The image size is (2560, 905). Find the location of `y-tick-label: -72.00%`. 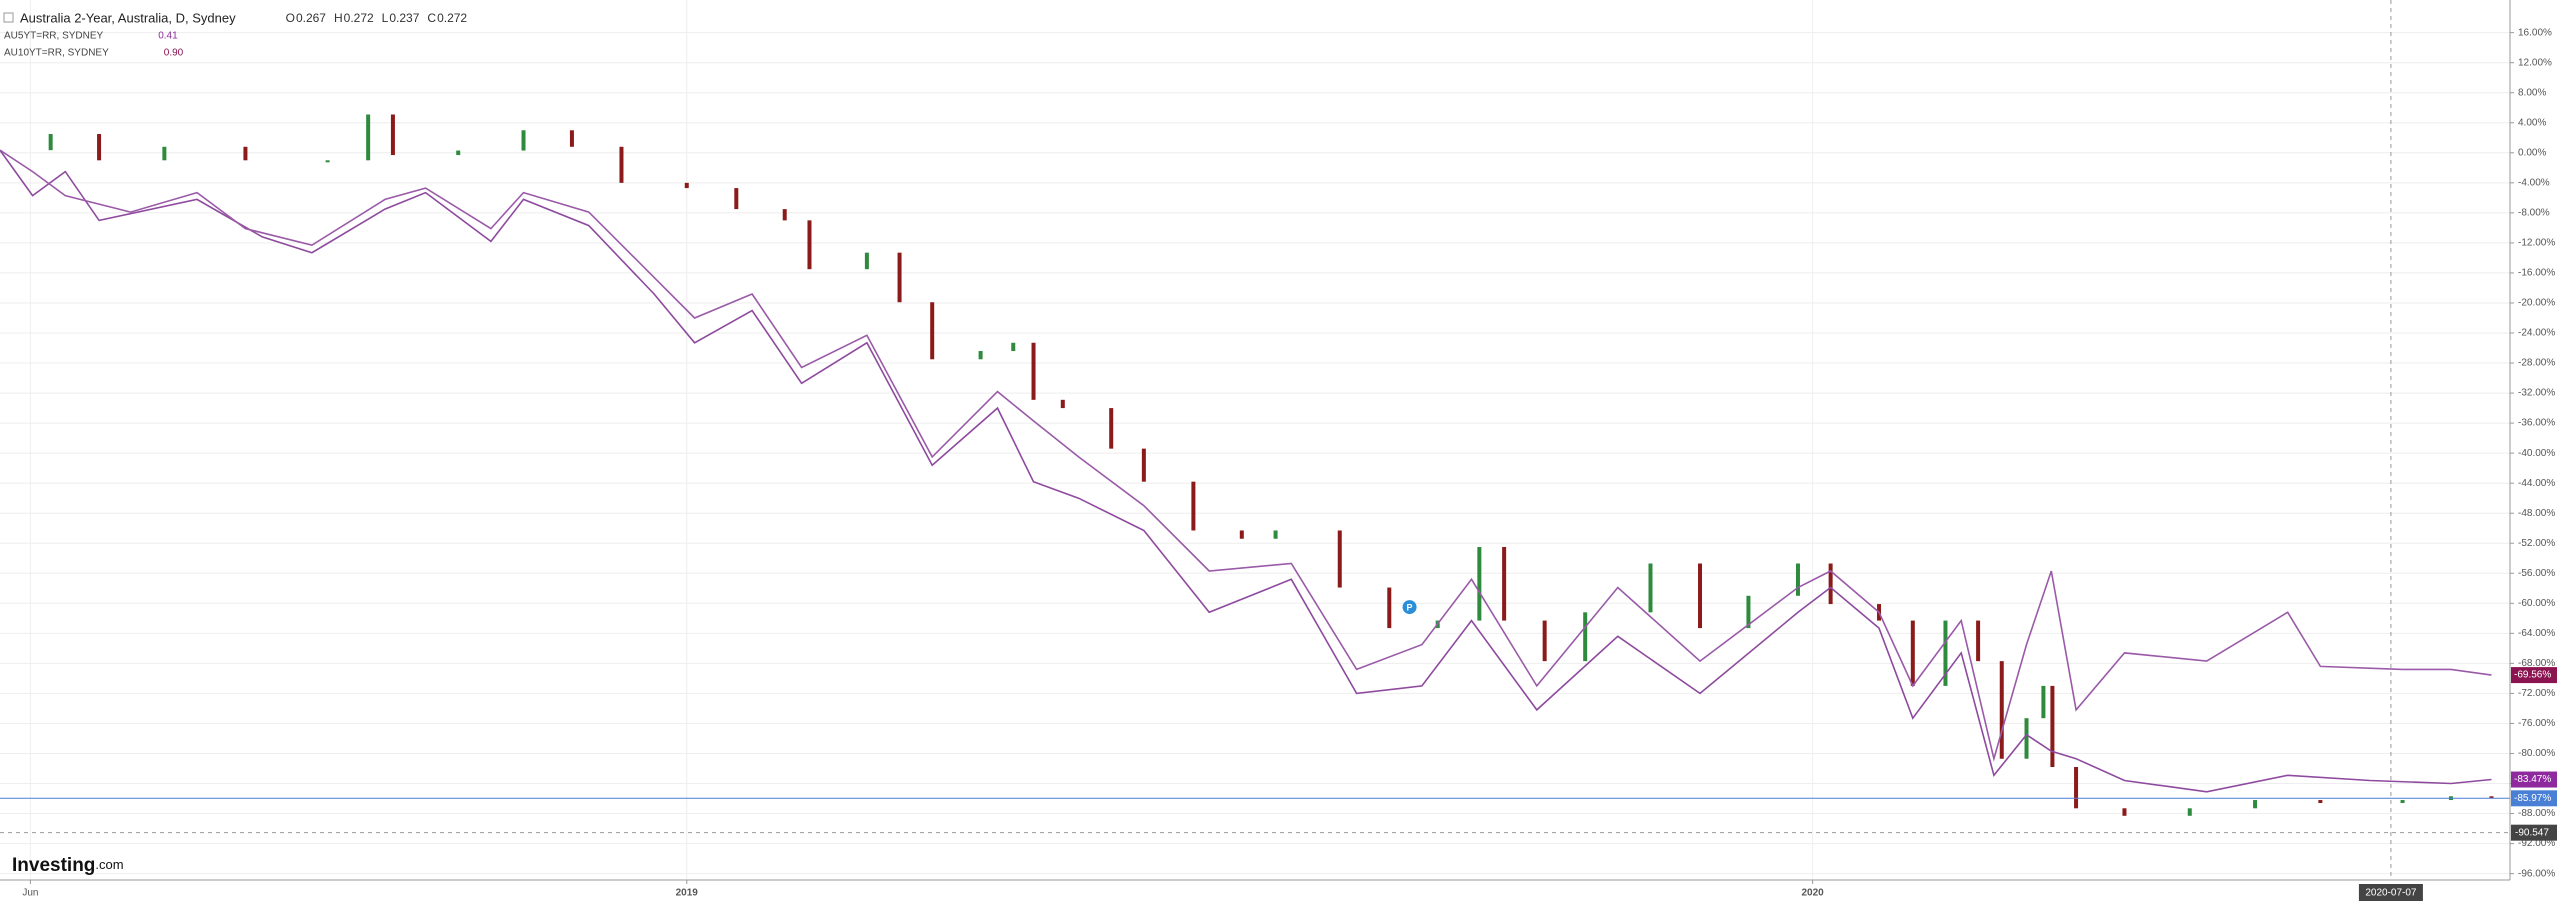

y-tick-label: -72.00% is located at coordinates (2536, 693).